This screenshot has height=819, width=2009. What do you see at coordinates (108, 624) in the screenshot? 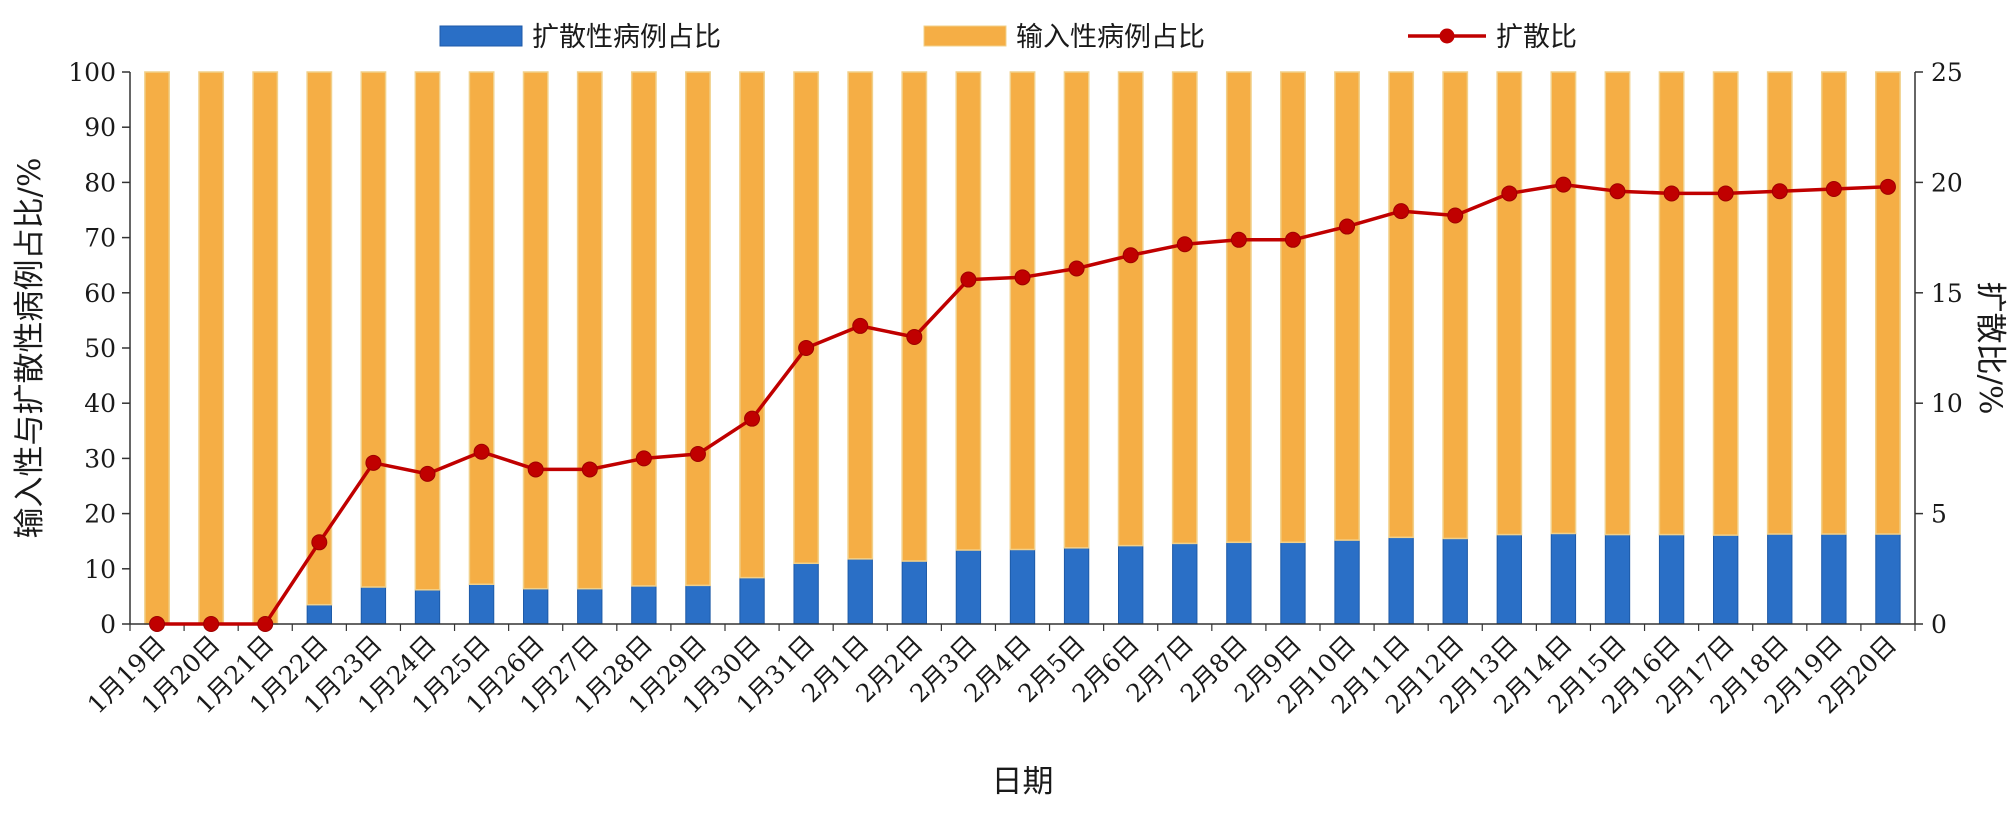
I see `left-tick-label-0: 0` at bounding box center [108, 624].